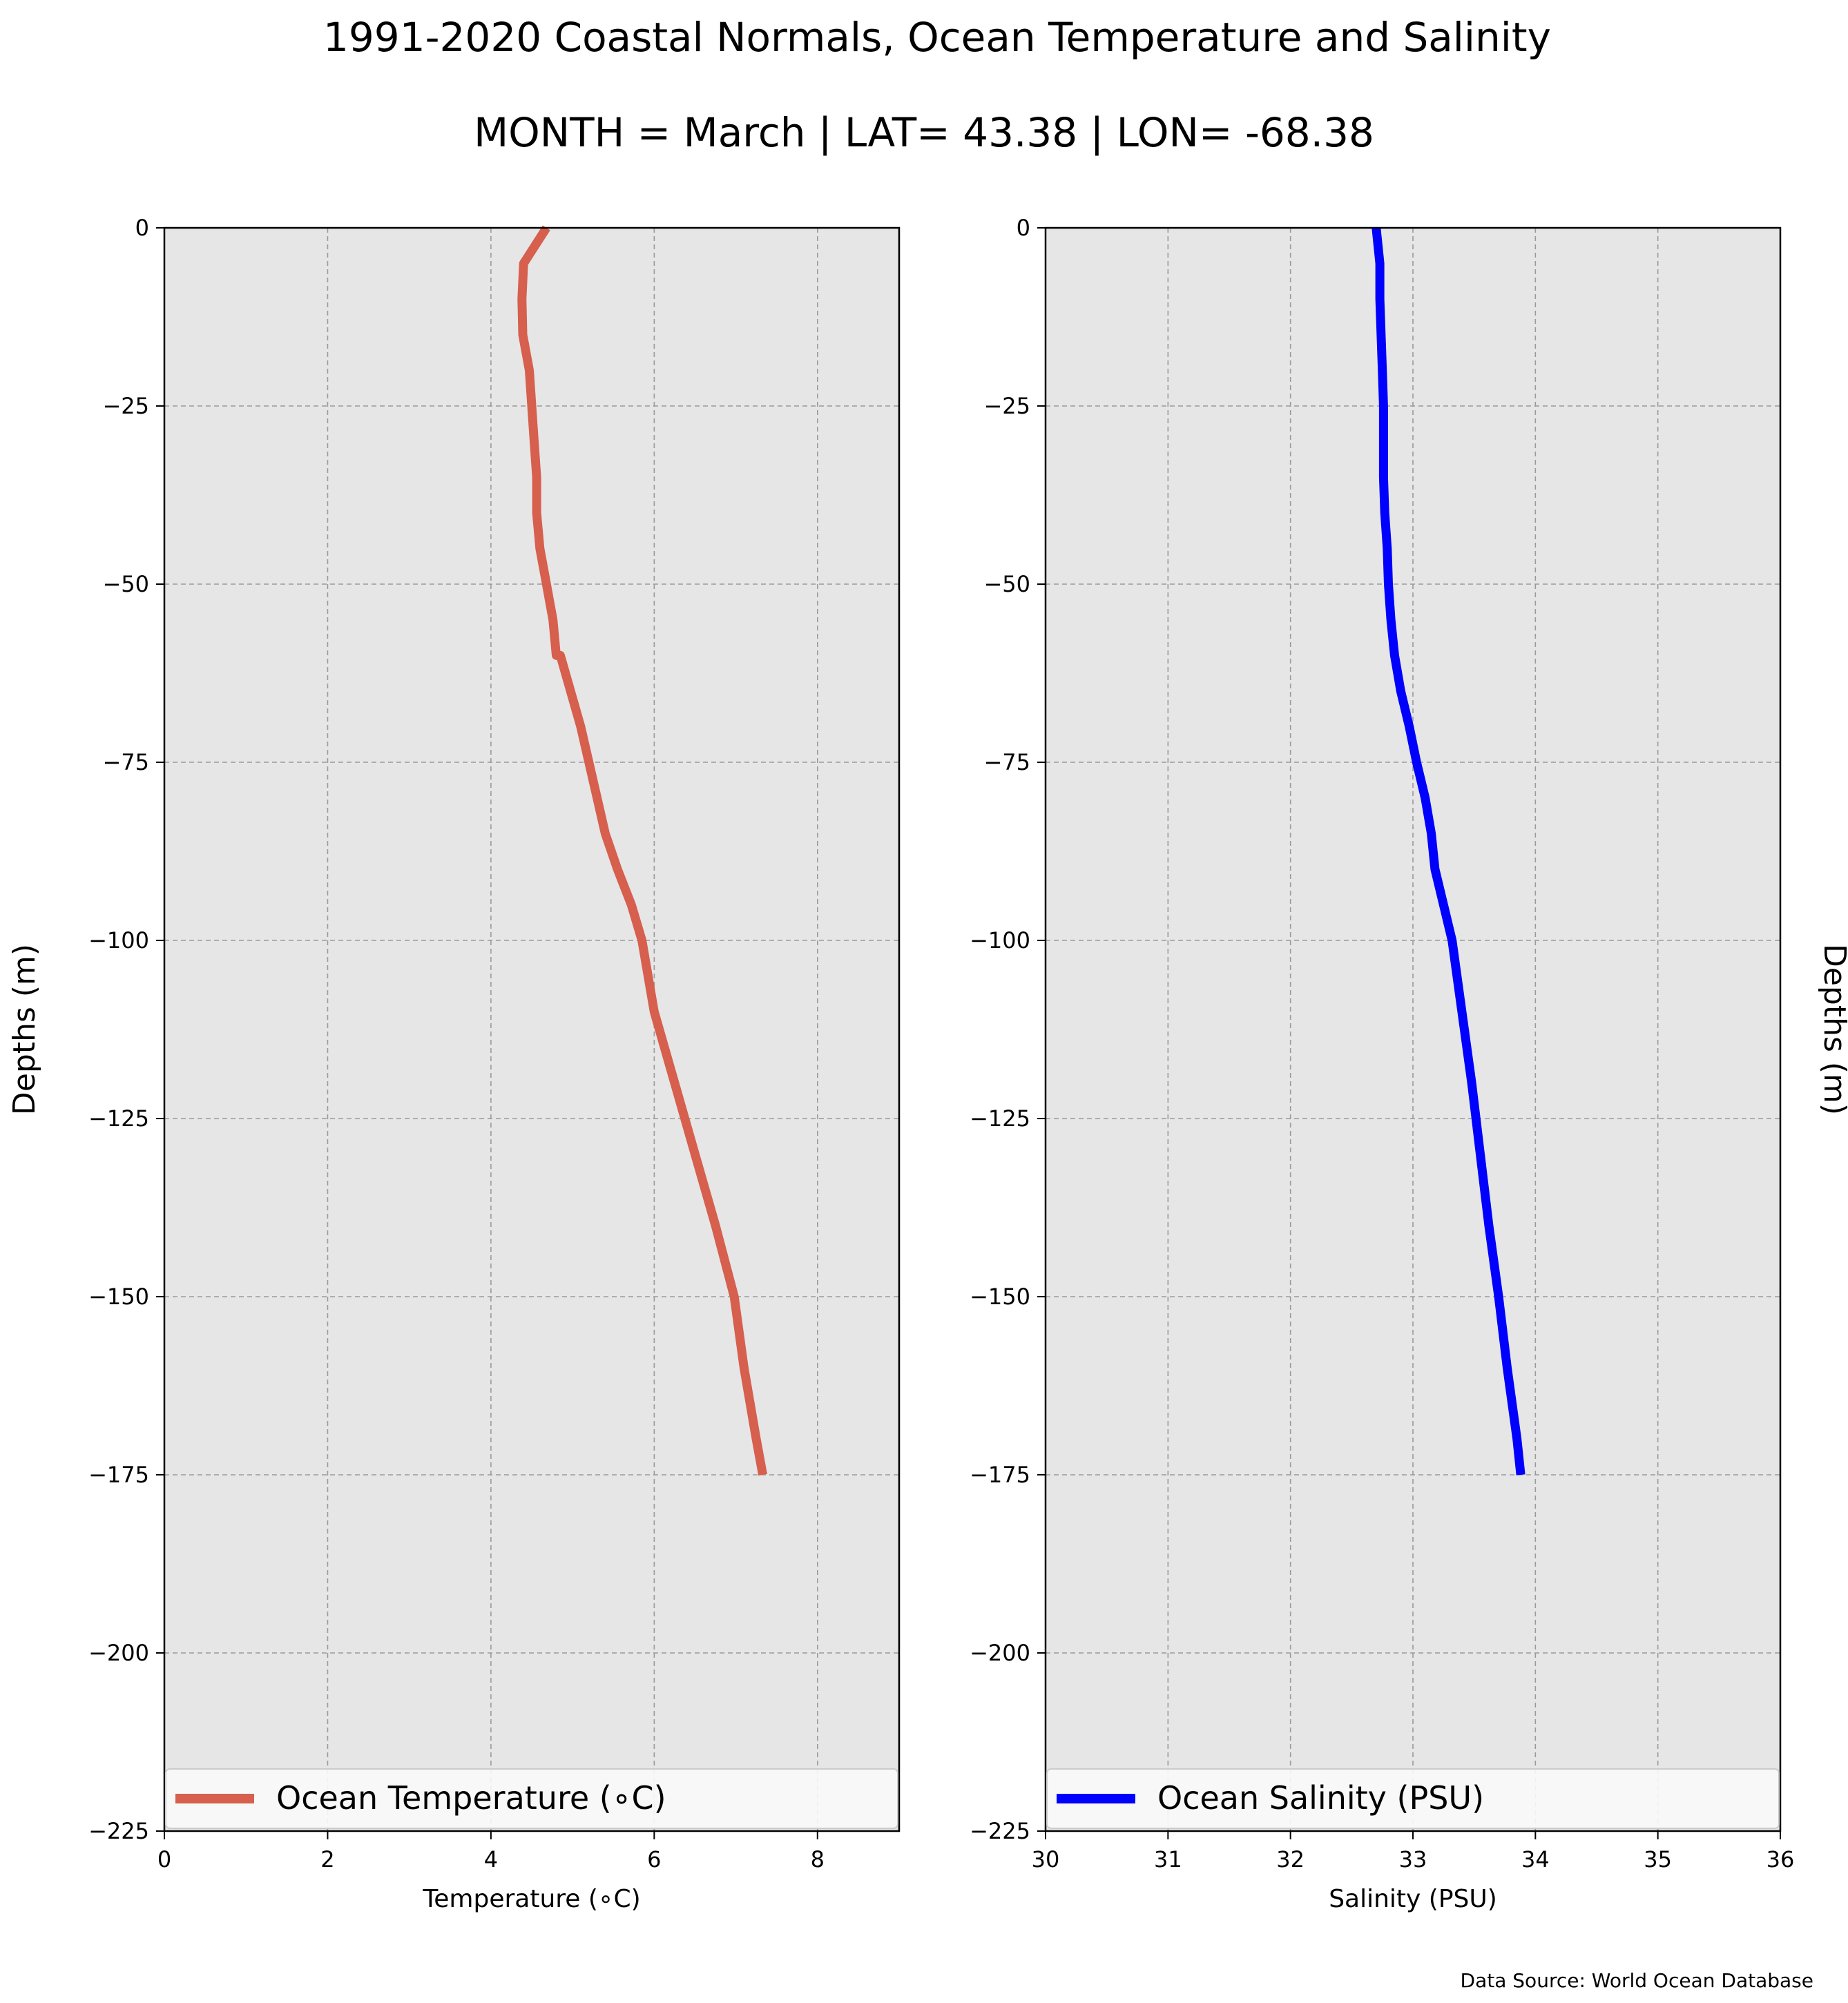 The width and height of the screenshot is (1848, 2003). I want to click on sal-y-tick-label: −225, so click(1000, 1831).